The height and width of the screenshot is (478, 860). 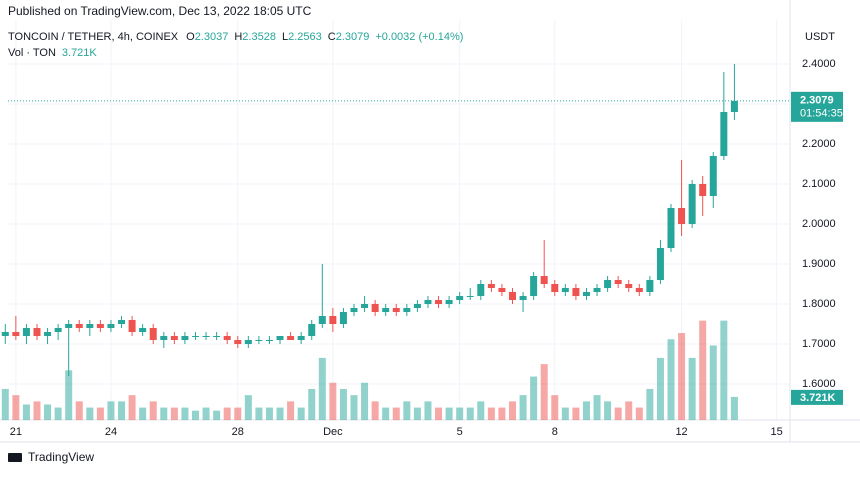 What do you see at coordinates (460, 432) in the screenshot?
I see `x-tick-label: 5` at bounding box center [460, 432].